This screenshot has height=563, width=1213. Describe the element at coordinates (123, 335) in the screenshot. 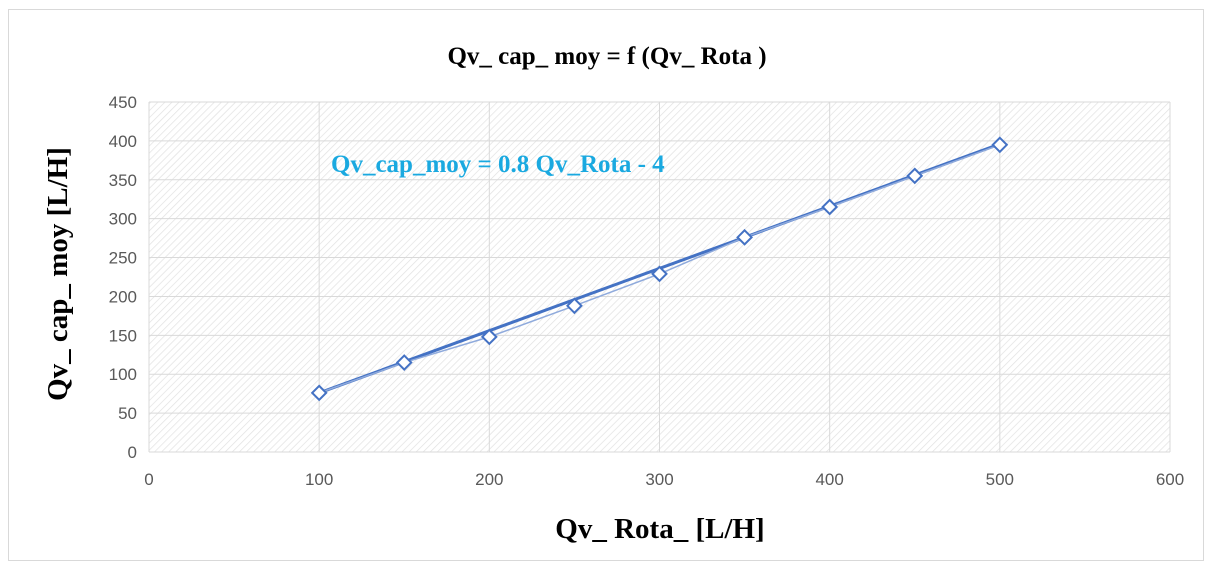

I see `y-tick-label: 150` at that location.